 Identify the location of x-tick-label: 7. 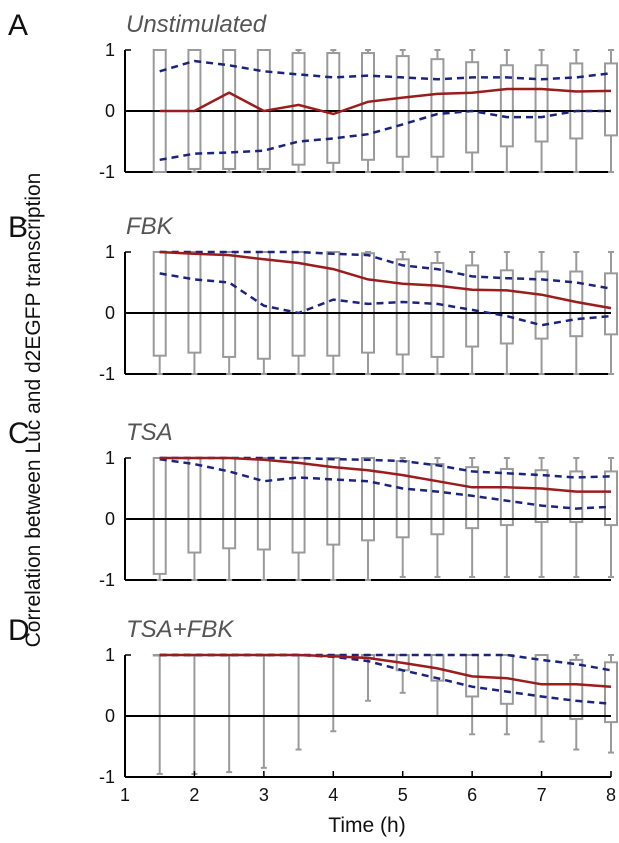
(542, 795).